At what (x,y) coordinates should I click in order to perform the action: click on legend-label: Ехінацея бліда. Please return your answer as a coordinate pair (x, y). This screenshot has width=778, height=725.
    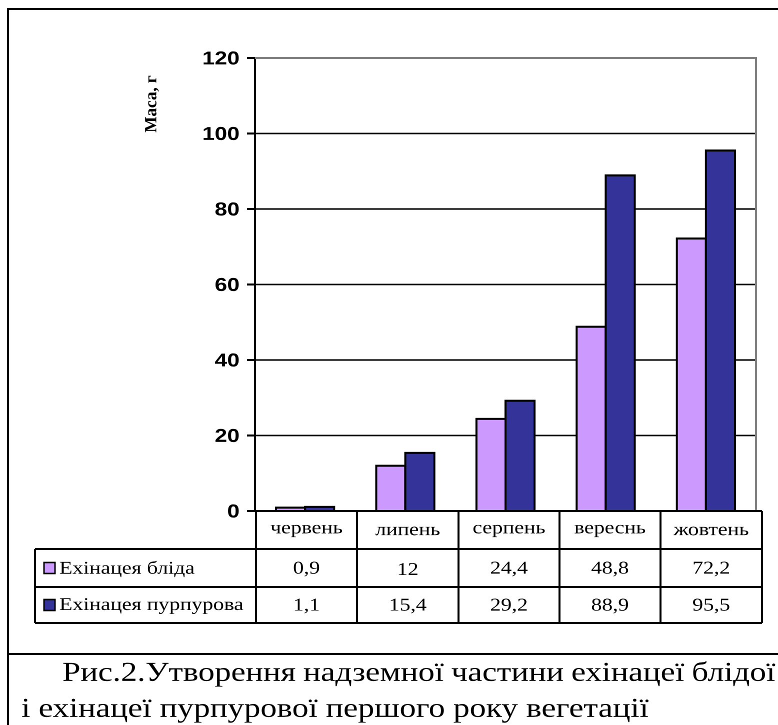
    Looking at the image, I should click on (127, 569).